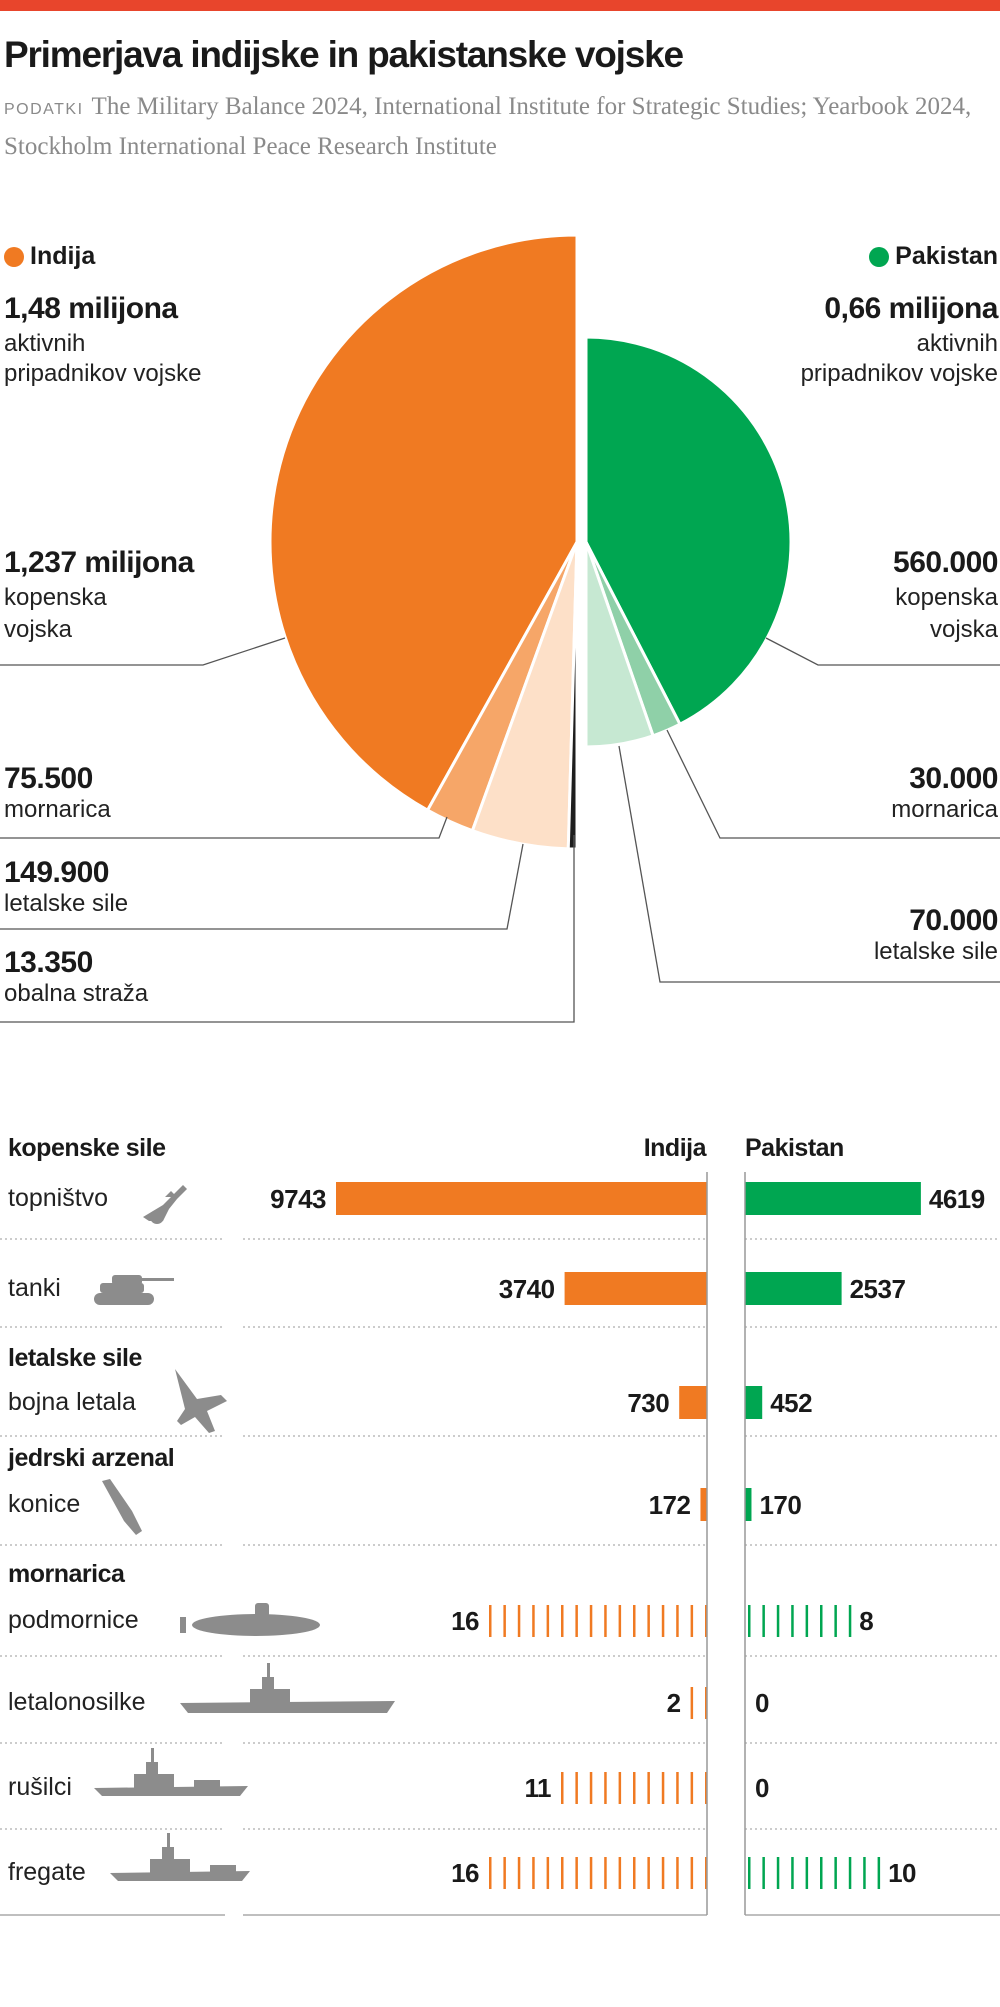 The image size is (1000, 2007). I want to click on ship-deckhouse, so click(207, 1784).